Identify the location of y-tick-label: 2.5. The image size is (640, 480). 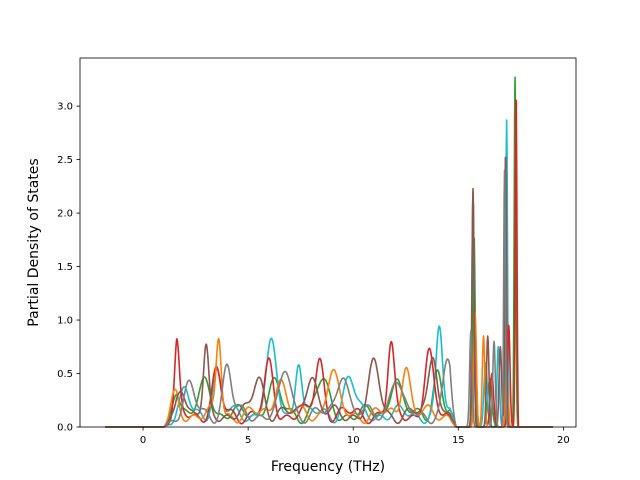
(65, 160).